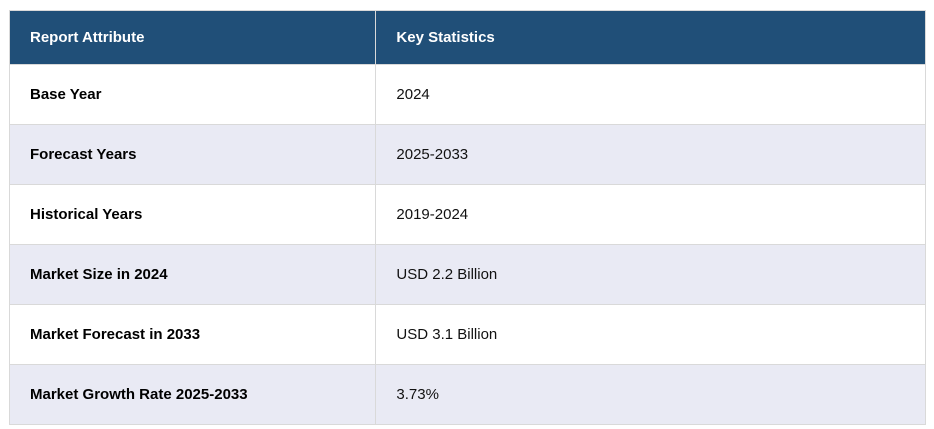 The height and width of the screenshot is (429, 934). I want to click on attribute-cell-base-year: Base Year, so click(192, 94).